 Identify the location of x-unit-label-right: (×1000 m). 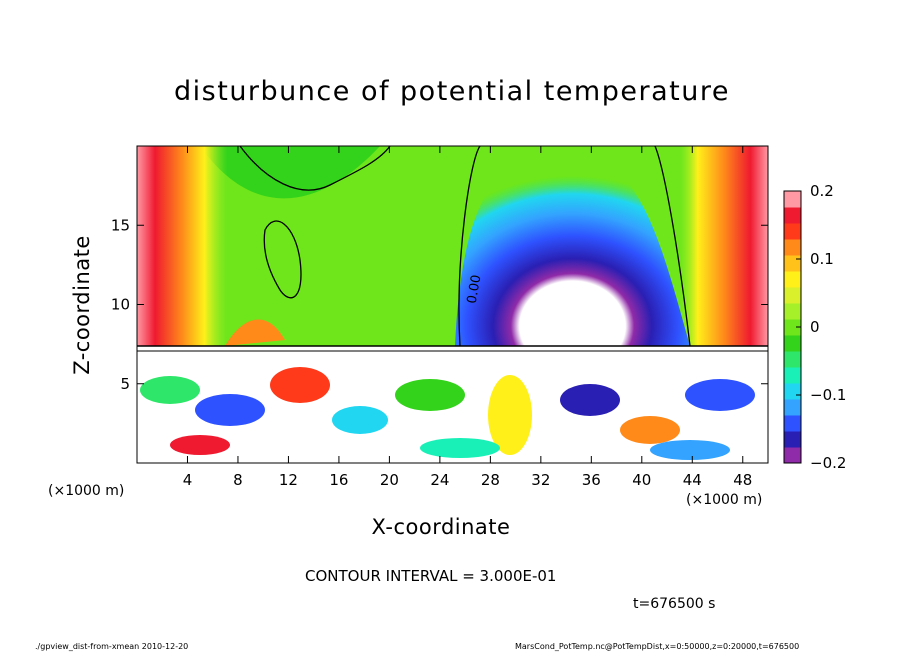
(724, 500).